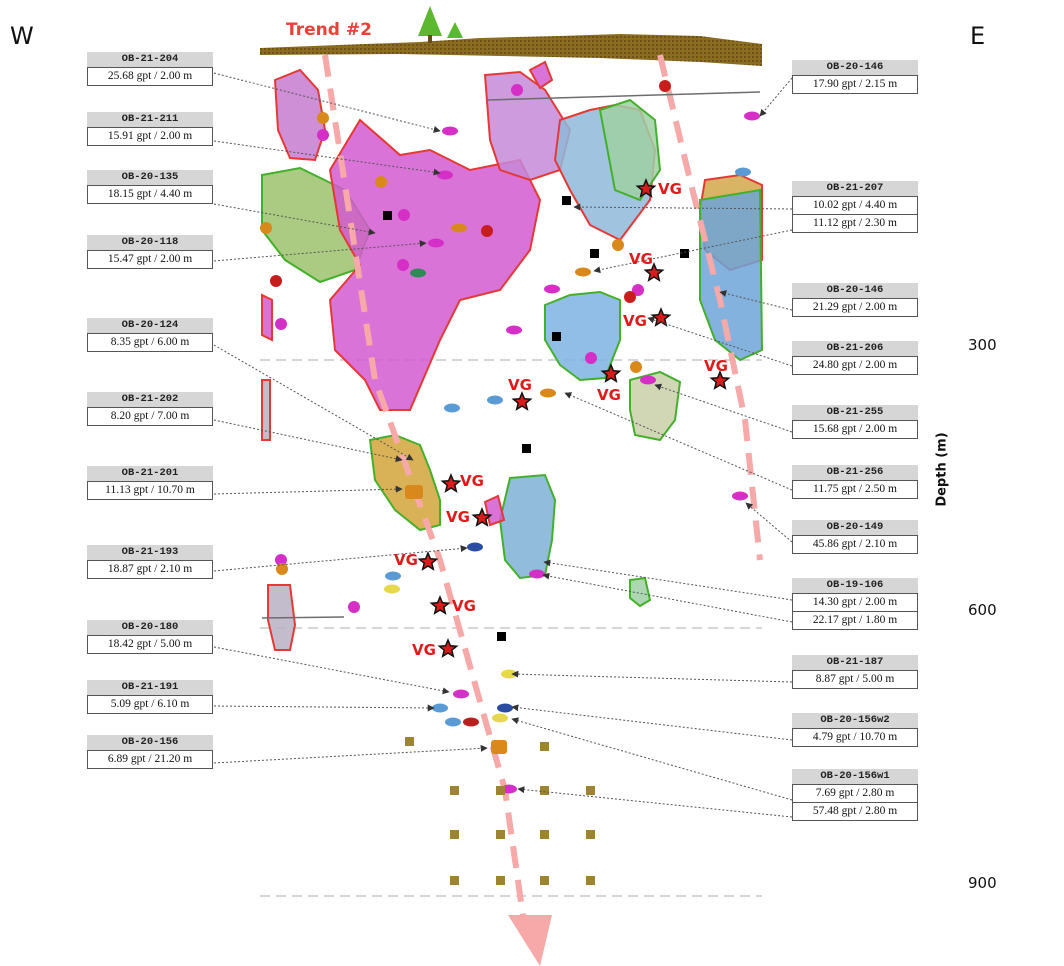  I want to click on grade-interval: 57.48 gpt / 2.80 m, so click(855, 812).